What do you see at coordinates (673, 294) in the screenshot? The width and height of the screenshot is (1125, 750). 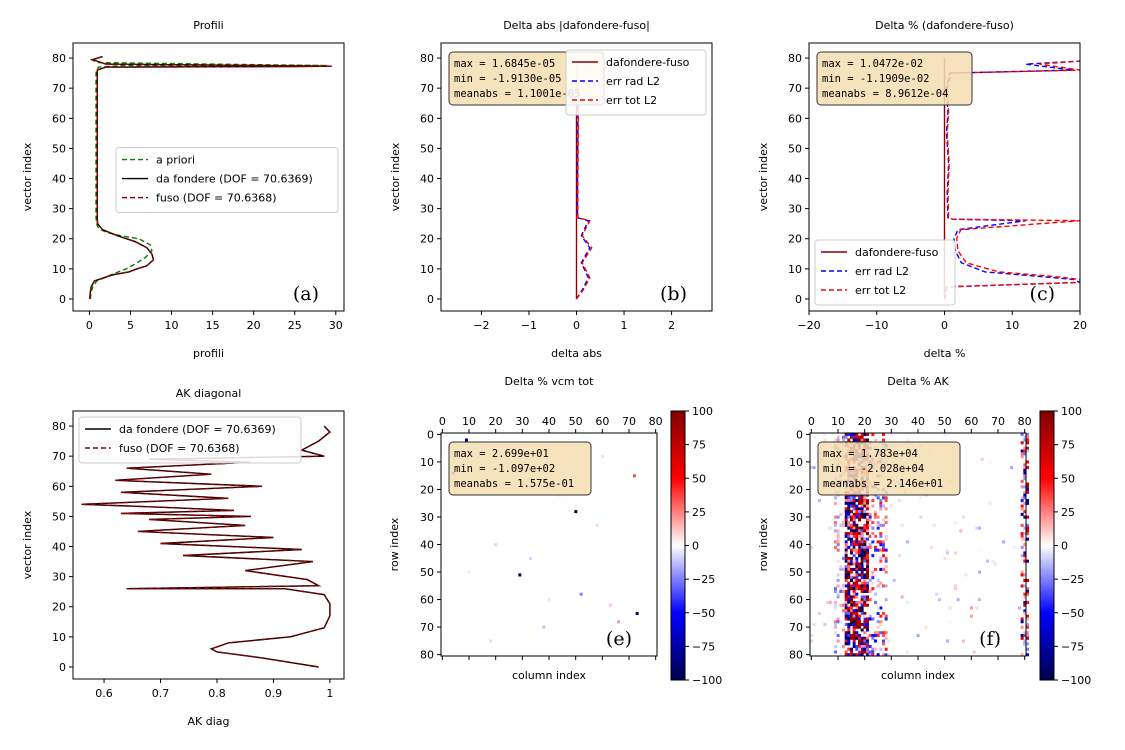 I see `panel-letter: (b)` at bounding box center [673, 294].